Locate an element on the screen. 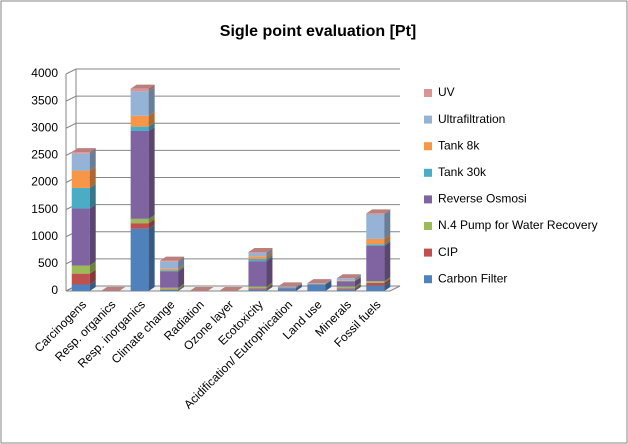 The height and width of the screenshot is (444, 628). y-tick-label: 2500 is located at coordinates (44, 155).